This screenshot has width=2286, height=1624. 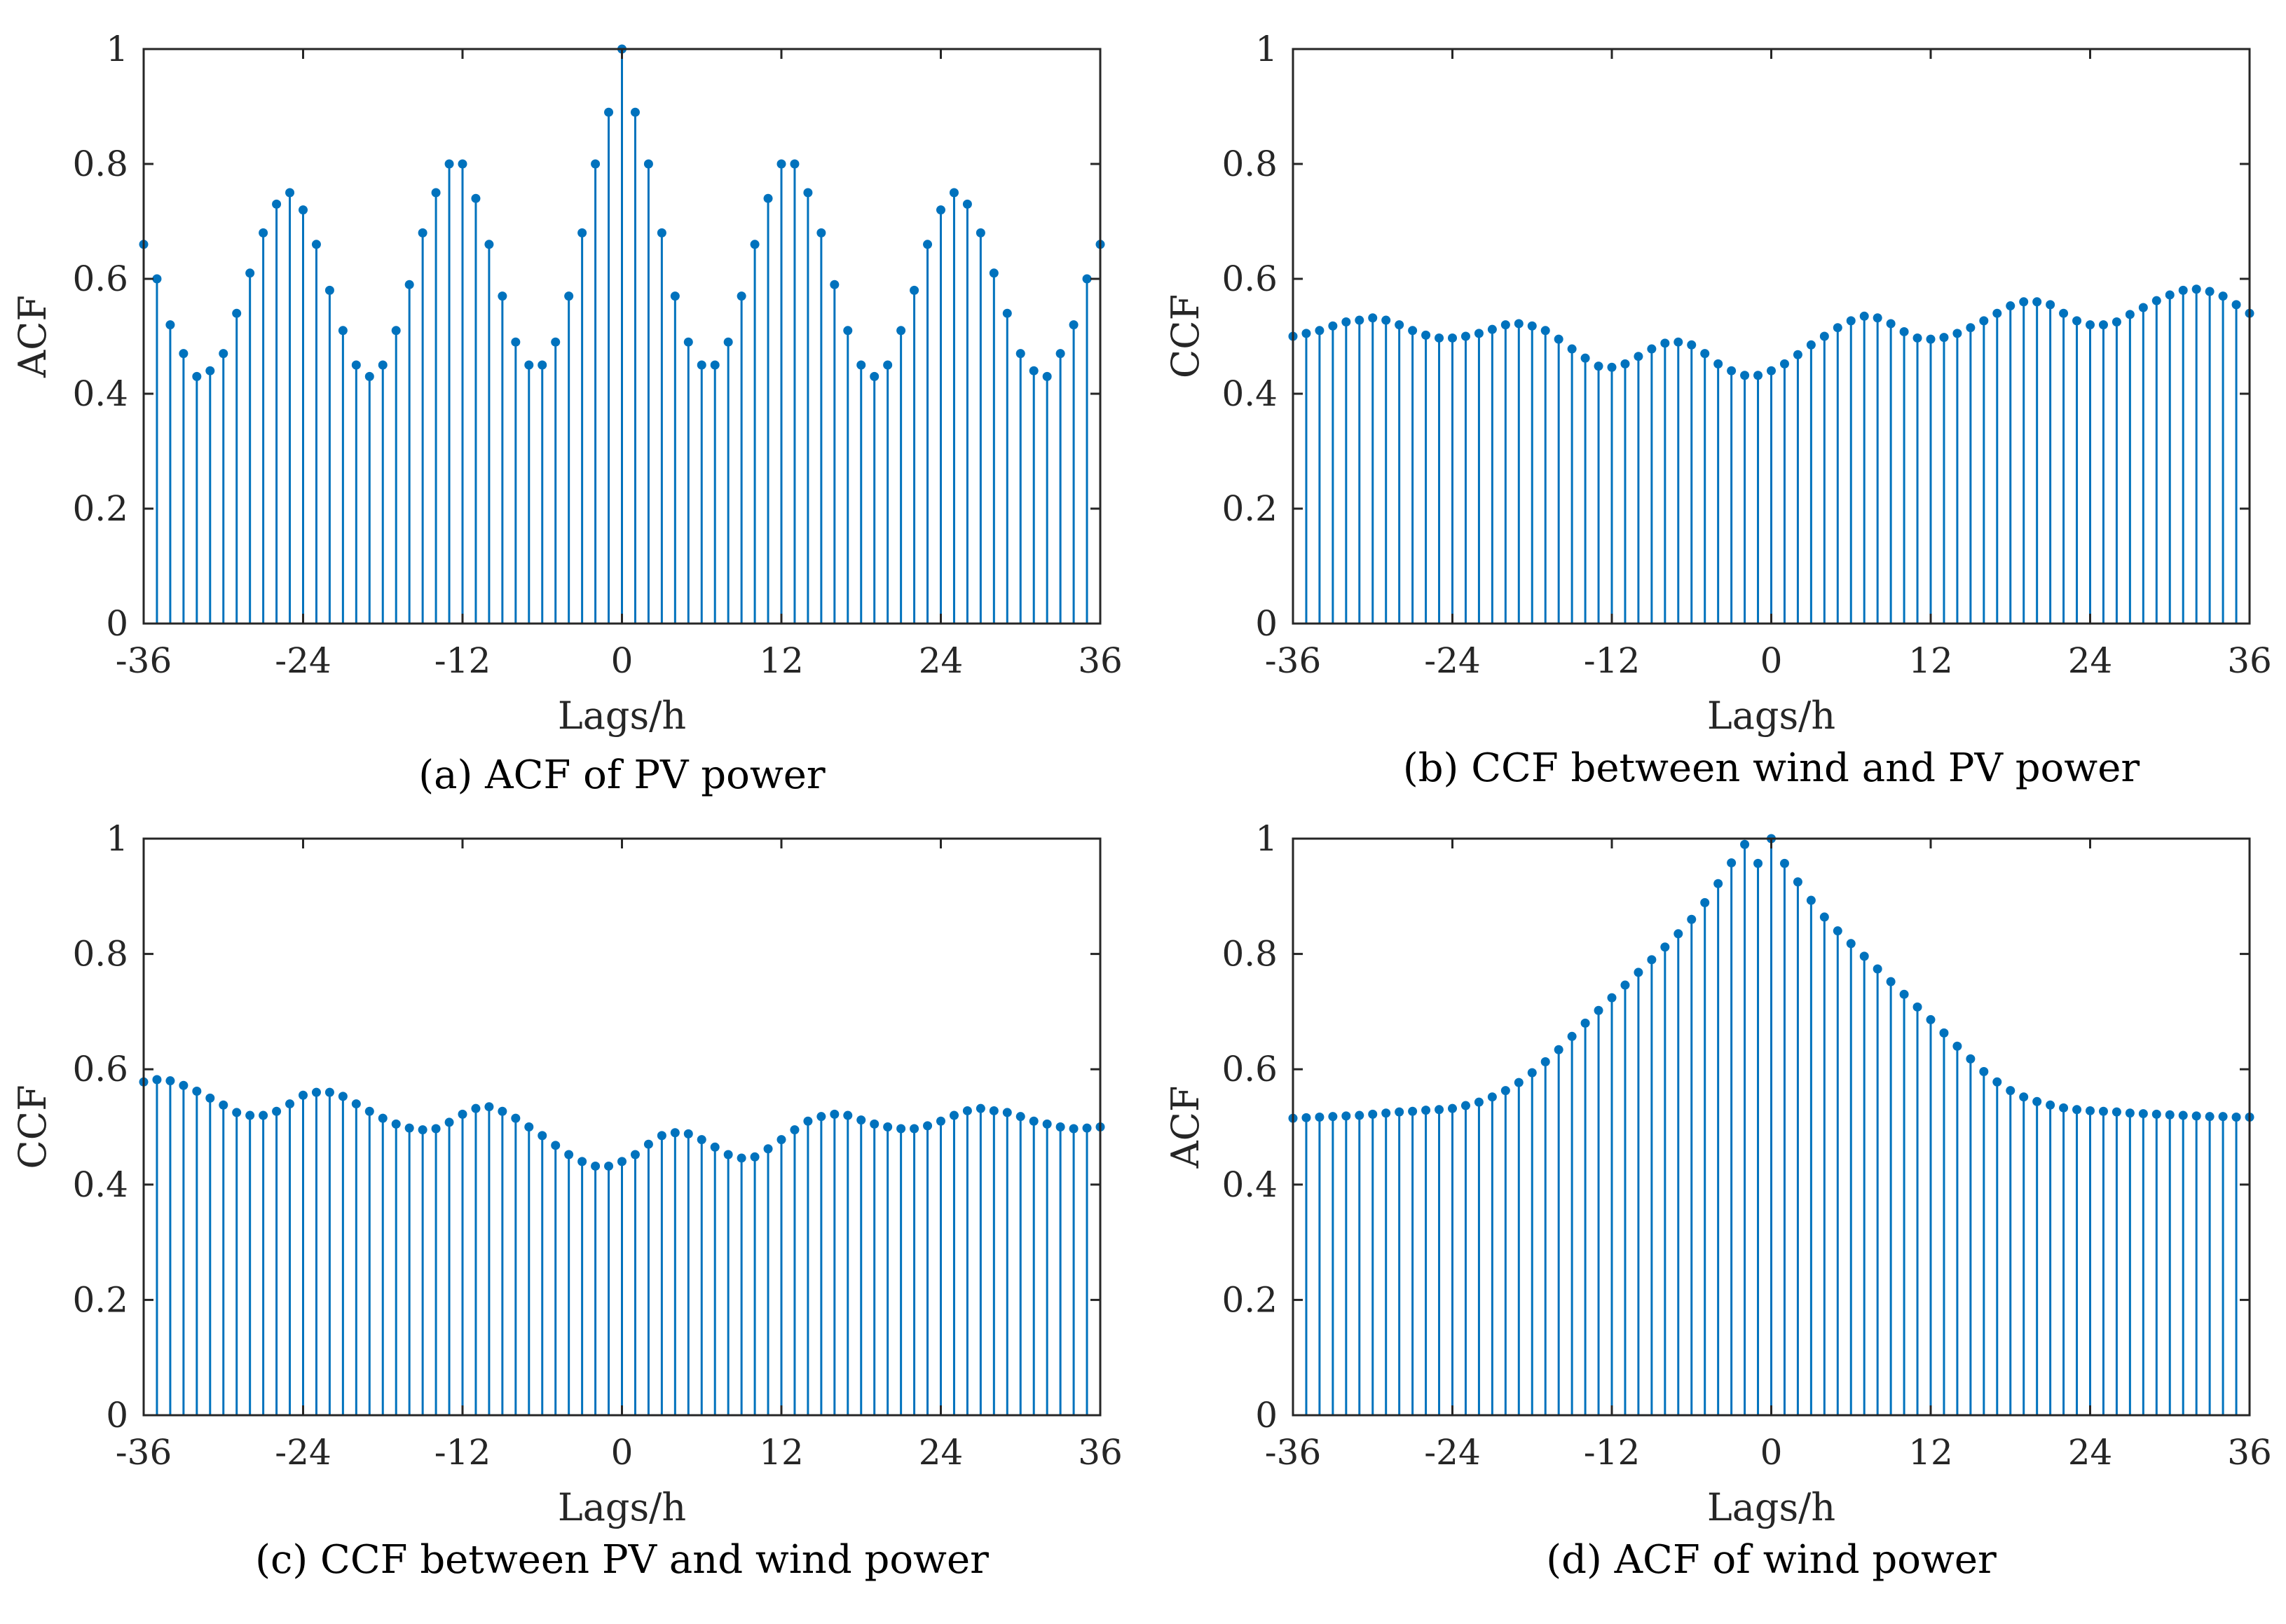 What do you see at coordinates (622, 1560) in the screenshot?
I see `caption-c: (c) CCF between PV and wind power` at bounding box center [622, 1560].